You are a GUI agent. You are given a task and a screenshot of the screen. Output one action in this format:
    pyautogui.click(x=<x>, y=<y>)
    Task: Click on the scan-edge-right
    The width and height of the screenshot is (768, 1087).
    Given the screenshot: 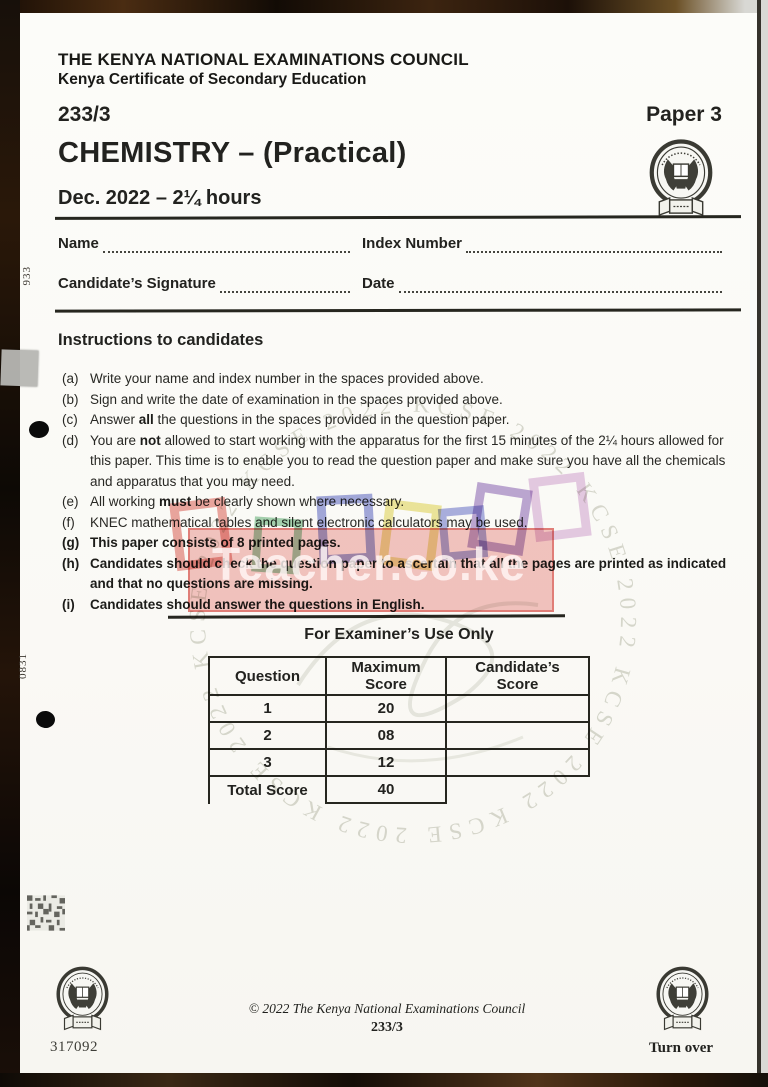 What is the action you would take?
    pyautogui.click(x=764, y=536)
    